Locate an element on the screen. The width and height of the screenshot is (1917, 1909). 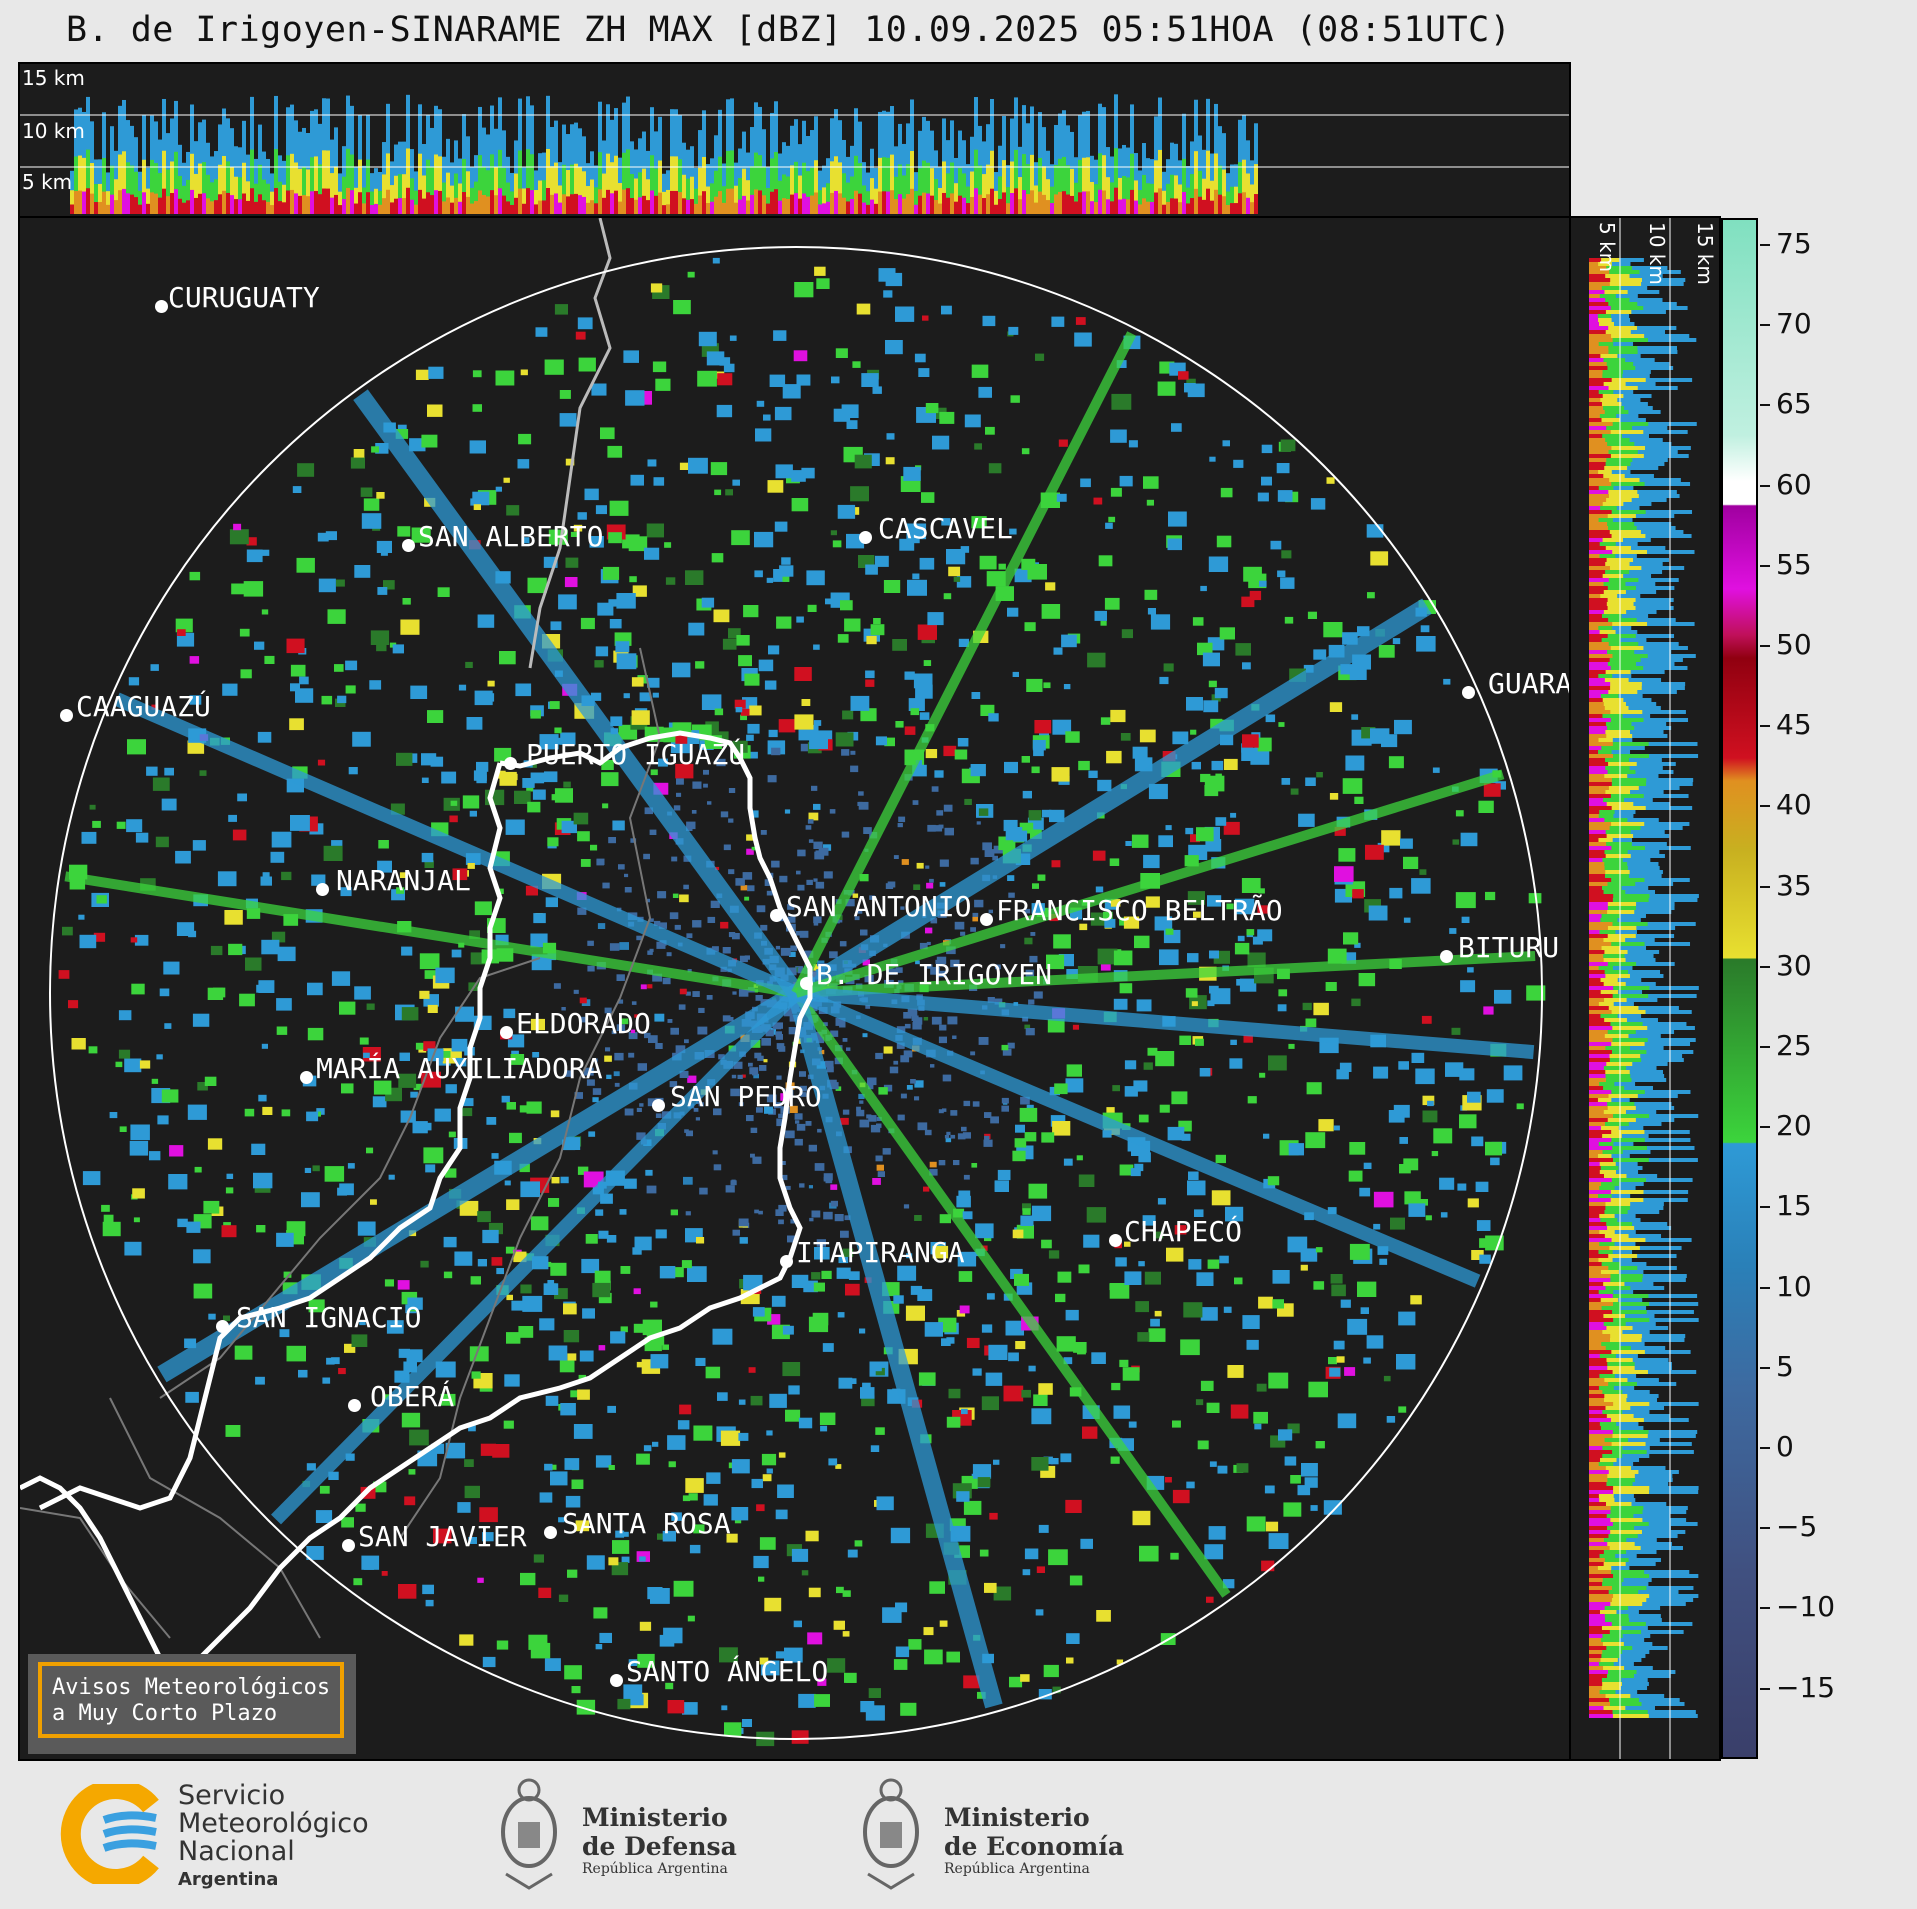
city-label: CHAPECÓ is located at coordinates (1183, 1231).